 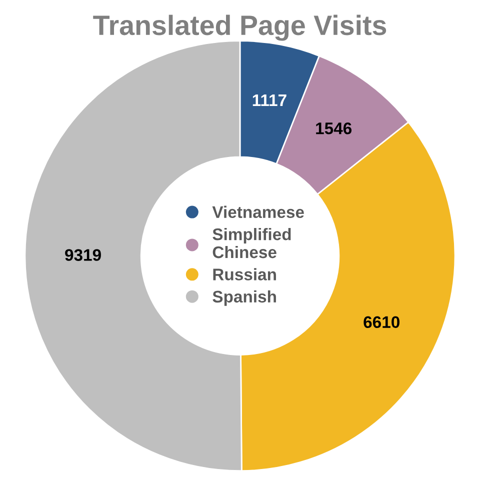 What do you see at coordinates (244, 298) in the screenshot?
I see `legend-label: Spanish` at bounding box center [244, 298].